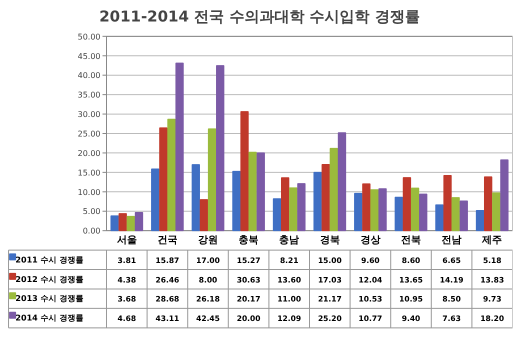 The image size is (520, 343). What do you see at coordinates (89, 95) in the screenshot?
I see `y-tick-label: 35.00` at bounding box center [89, 95].